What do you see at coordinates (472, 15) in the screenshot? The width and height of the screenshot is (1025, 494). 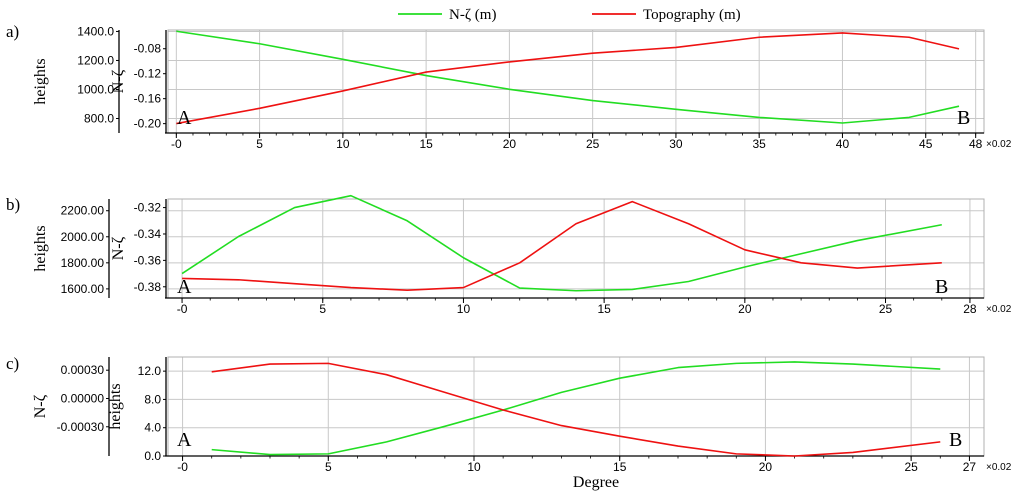 I see `legend-label: N-ζ (m)` at bounding box center [472, 15].